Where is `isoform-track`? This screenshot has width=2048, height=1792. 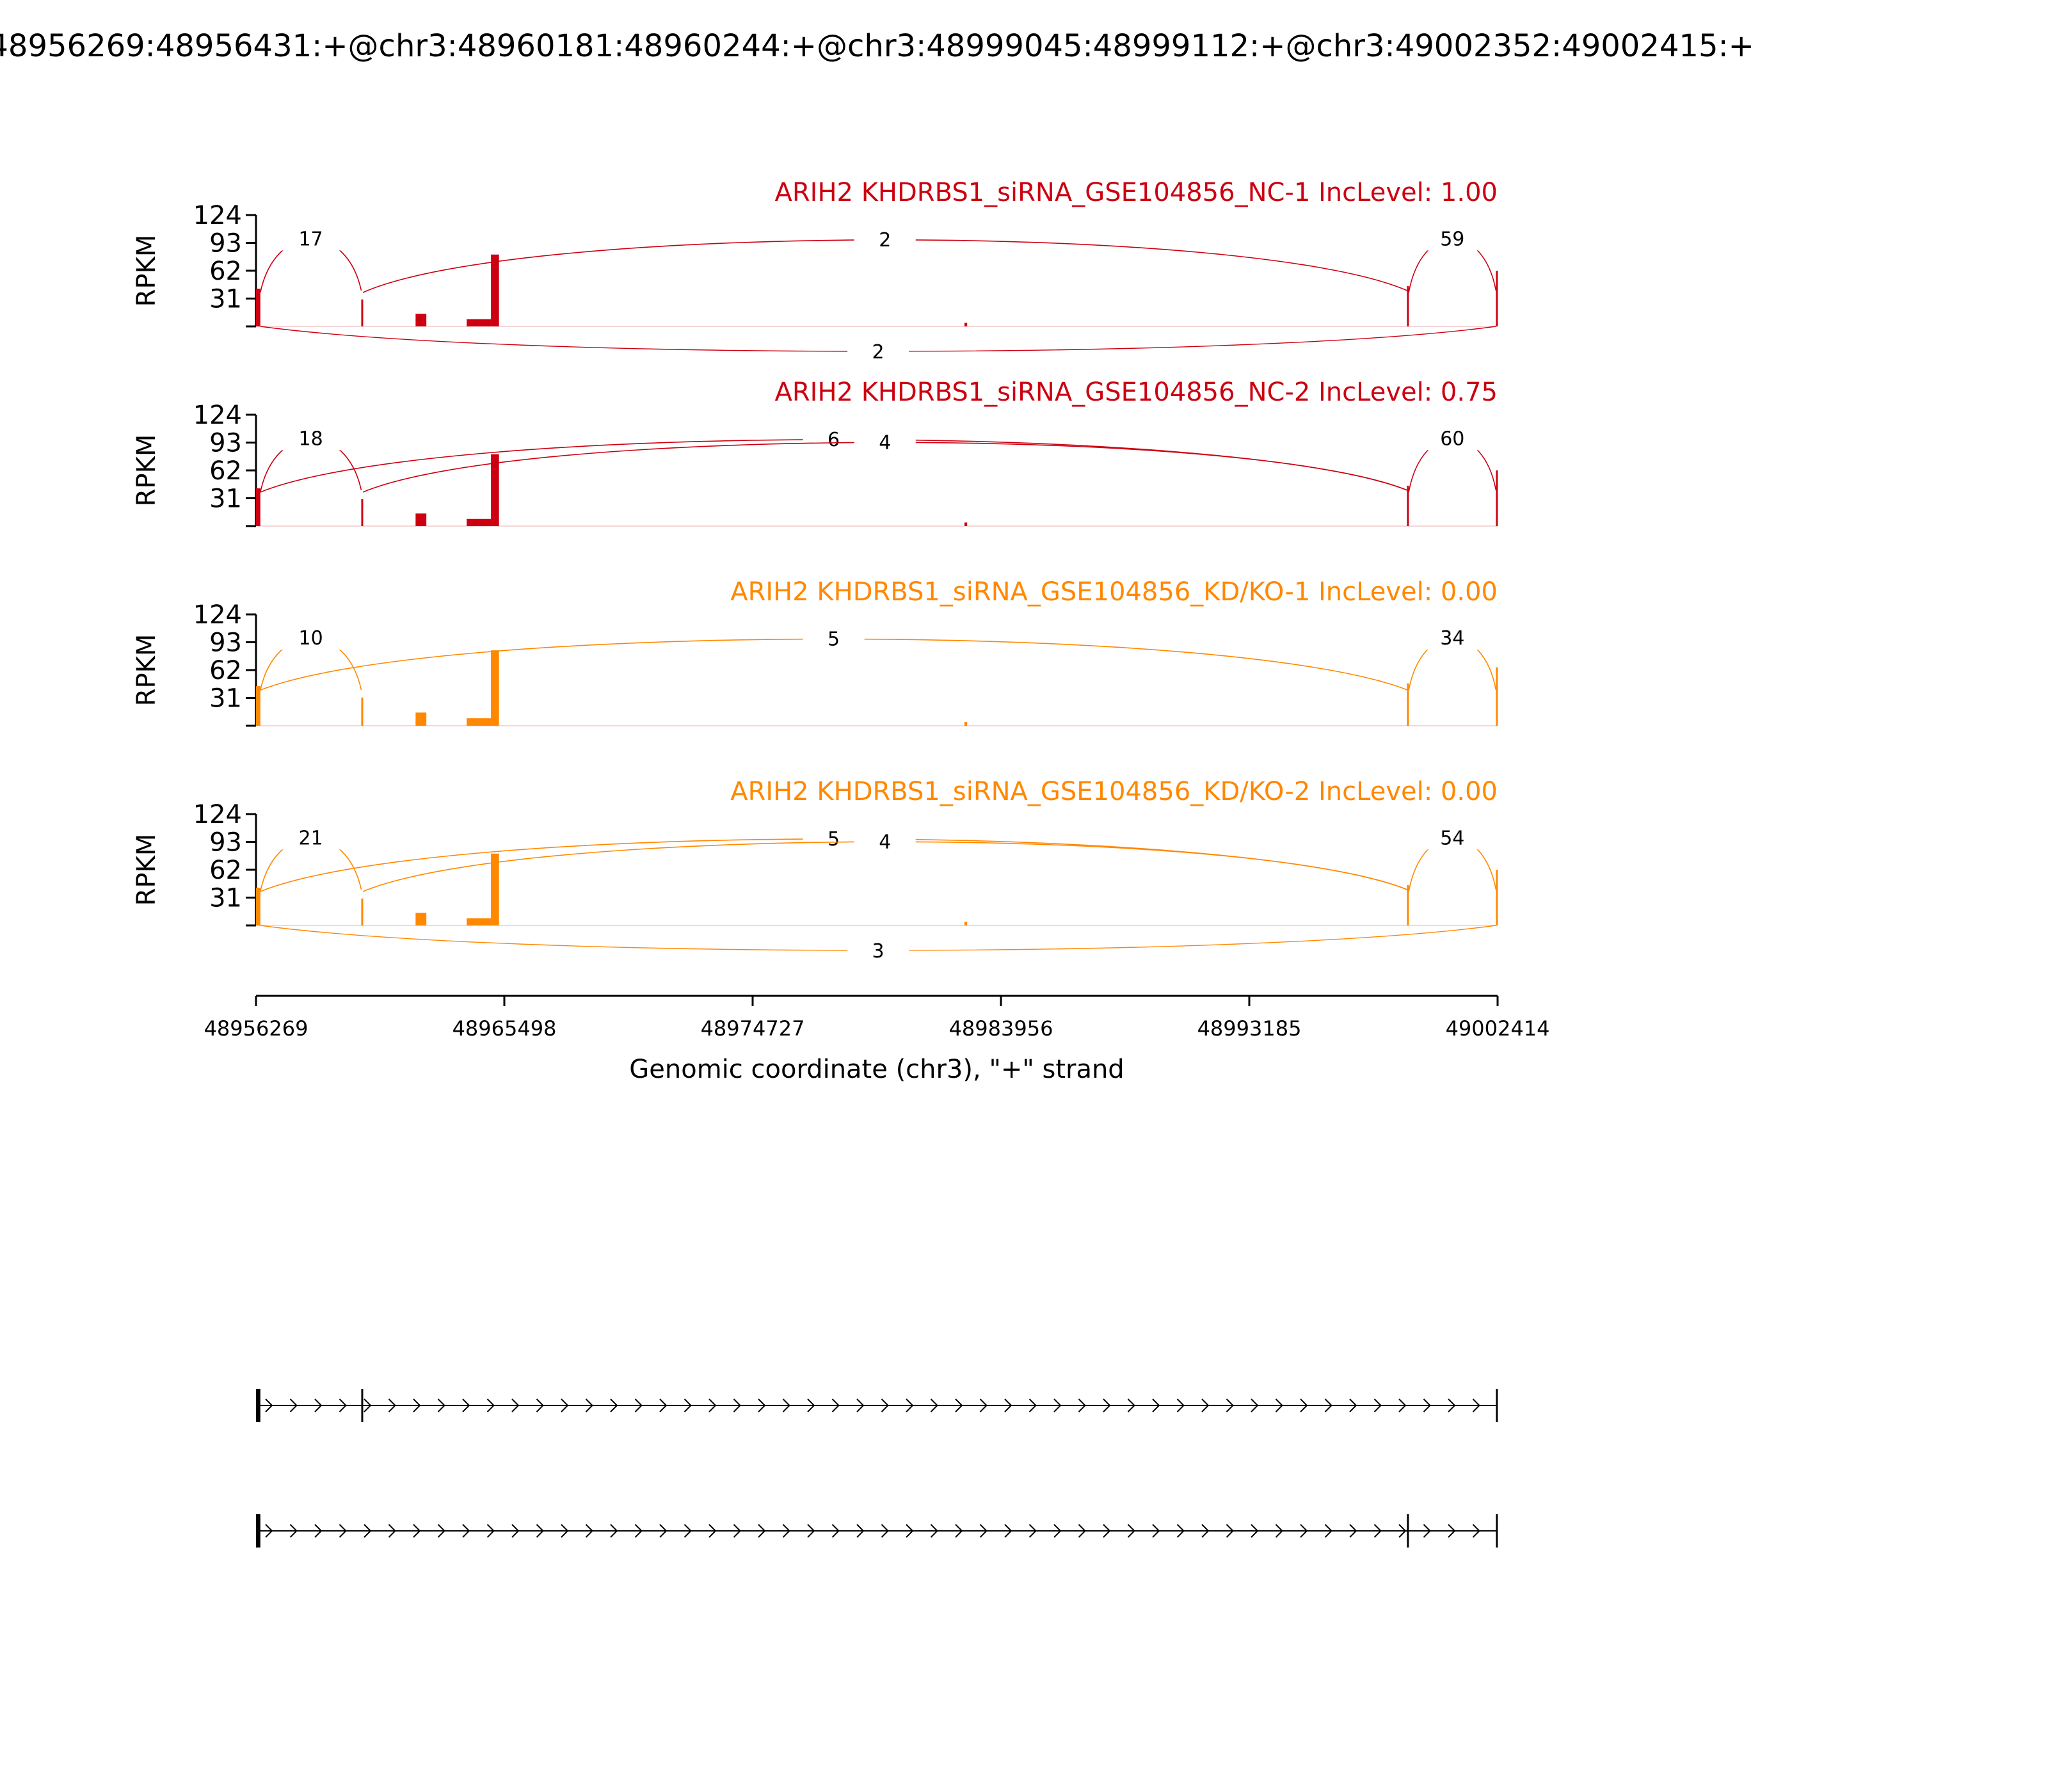 isoform-track is located at coordinates (877, 1531).